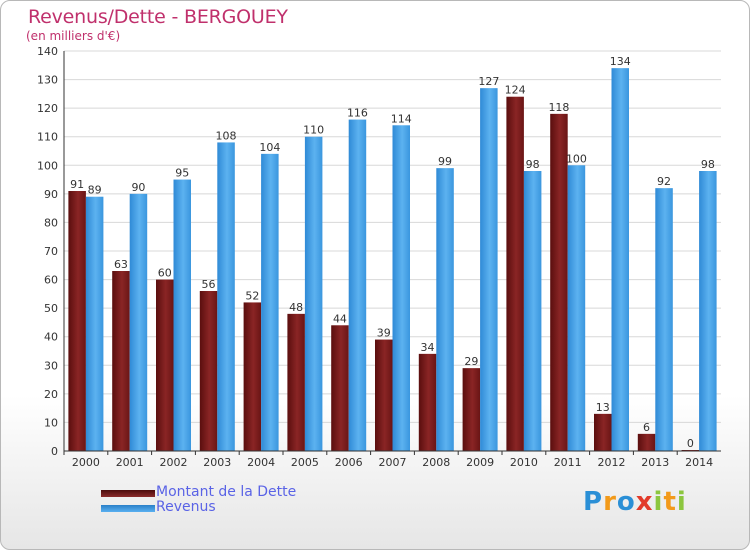 The width and height of the screenshot is (750, 550). What do you see at coordinates (644, 502) in the screenshot?
I see `brand-letter: x` at bounding box center [644, 502].